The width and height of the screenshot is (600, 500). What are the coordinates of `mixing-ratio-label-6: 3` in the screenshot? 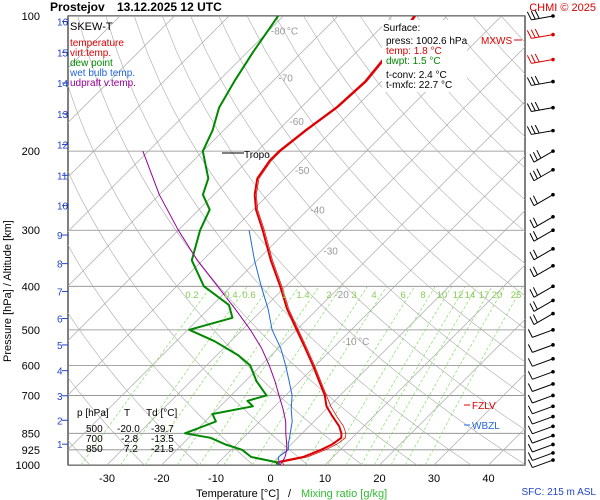 It's located at (353, 295).